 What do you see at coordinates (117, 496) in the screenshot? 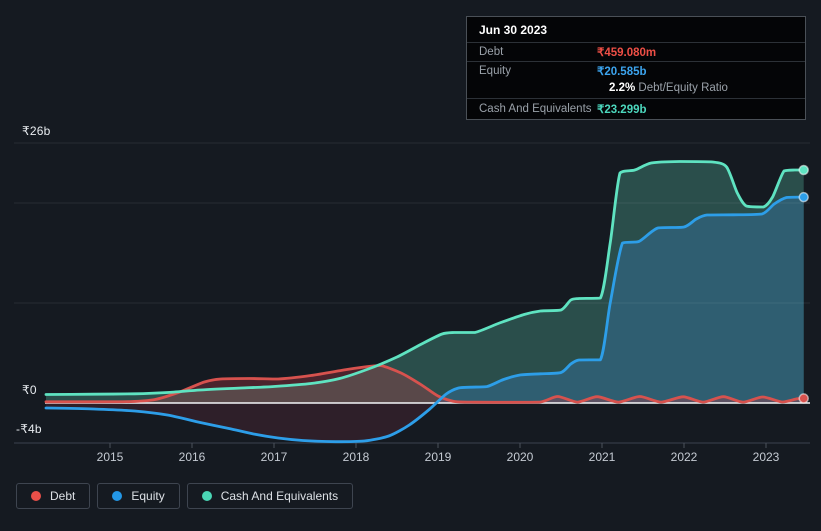
I see `equity-legend-dot-icon` at bounding box center [117, 496].